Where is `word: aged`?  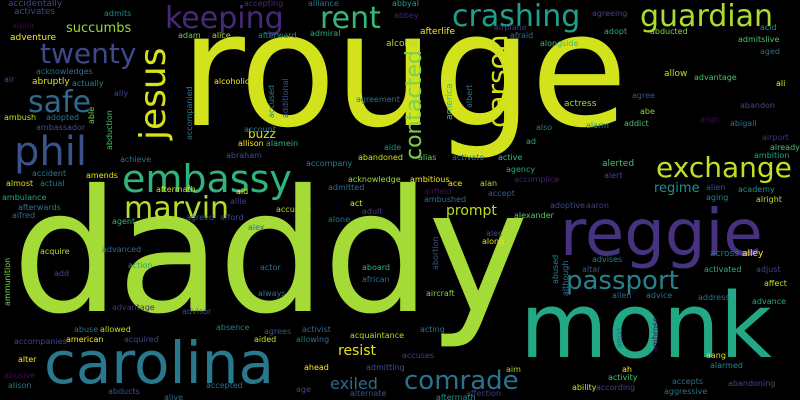
word: aged is located at coordinates (770, 51).